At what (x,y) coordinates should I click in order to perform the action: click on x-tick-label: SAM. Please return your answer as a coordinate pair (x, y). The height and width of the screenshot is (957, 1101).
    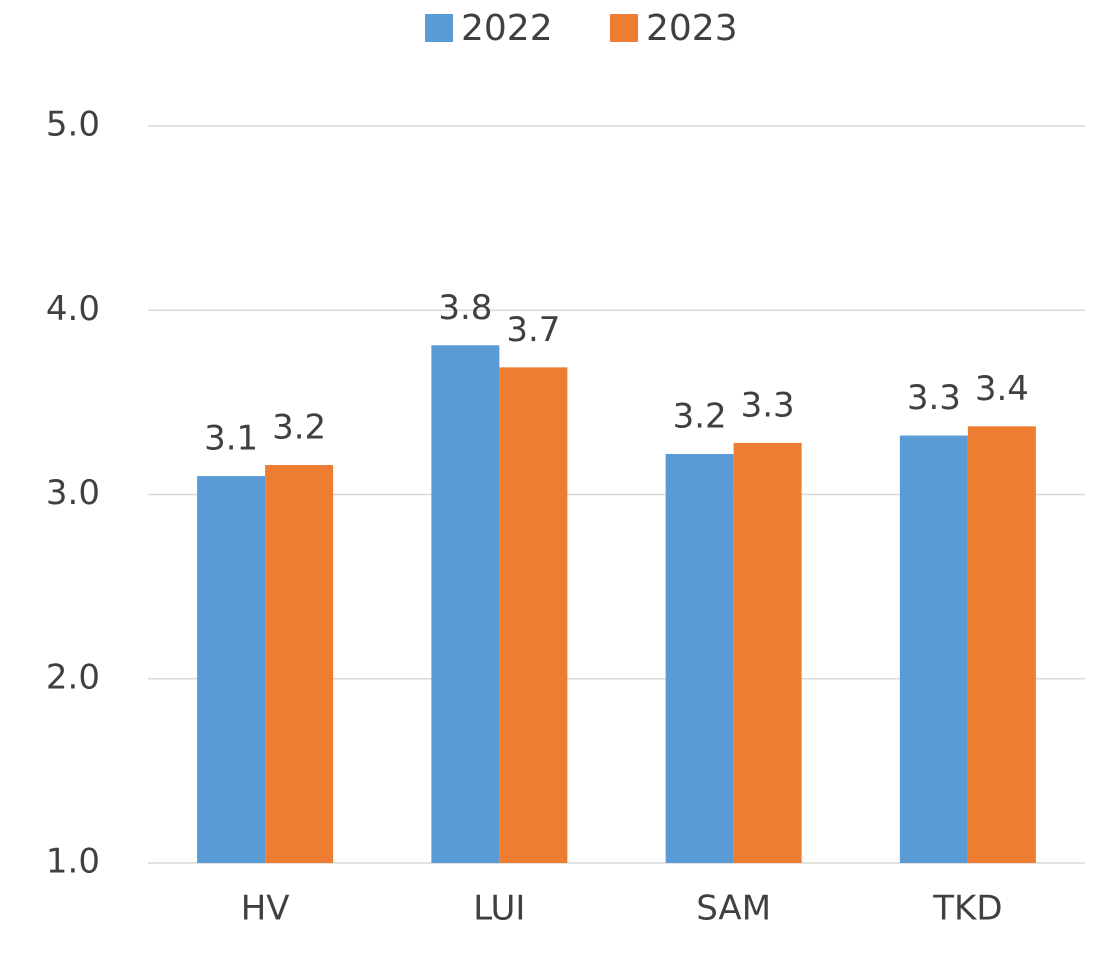
    Looking at the image, I should click on (733, 909).